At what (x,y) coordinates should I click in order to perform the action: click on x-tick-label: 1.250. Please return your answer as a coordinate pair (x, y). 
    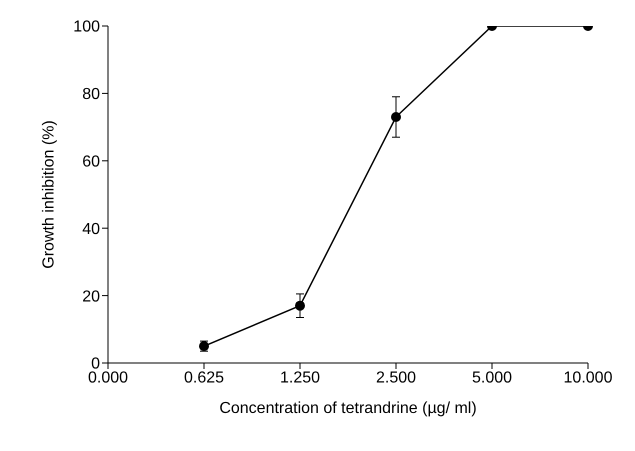
    Looking at the image, I should click on (300, 377).